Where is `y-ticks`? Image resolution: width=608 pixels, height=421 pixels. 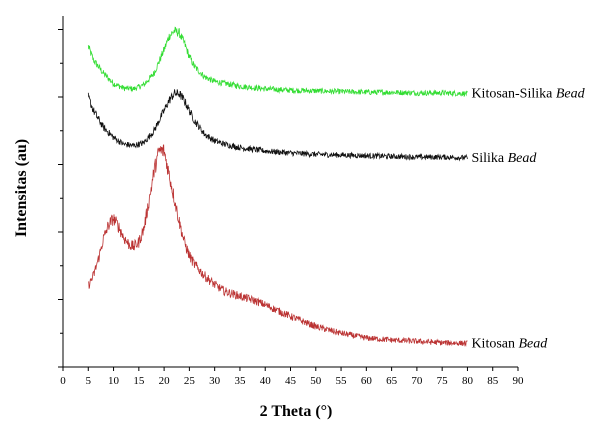 y-ticks is located at coordinates (60, 198).